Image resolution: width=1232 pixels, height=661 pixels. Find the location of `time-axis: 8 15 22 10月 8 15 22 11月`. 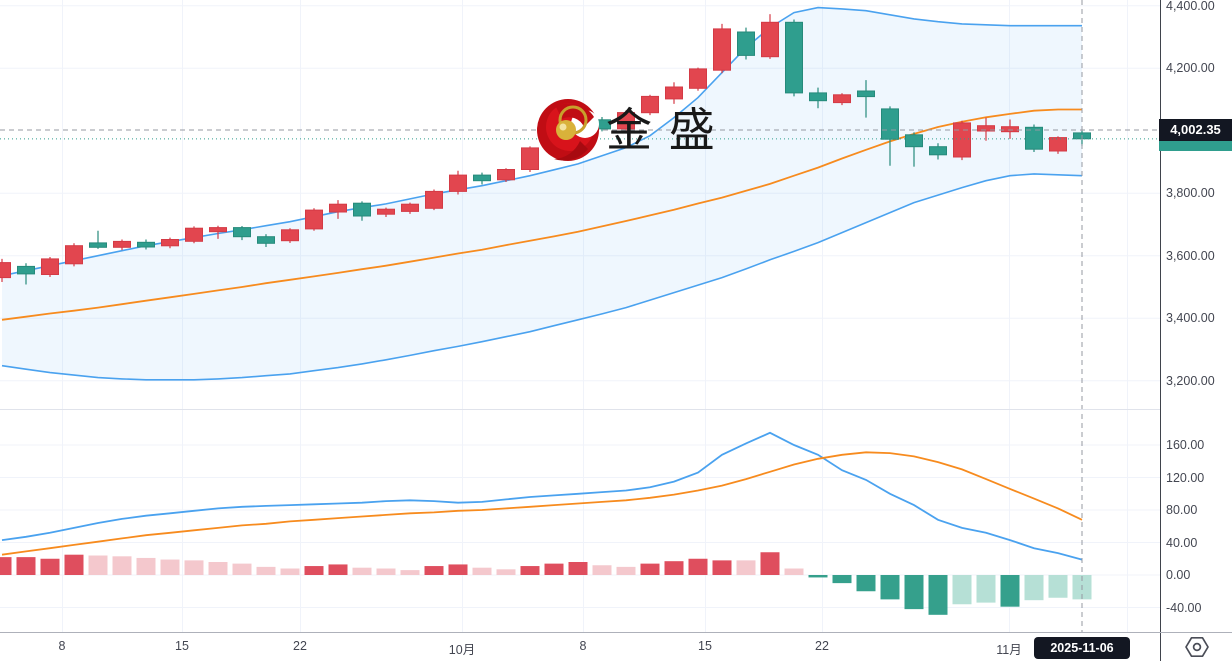

time-axis: 8 15 22 10月 8 15 22 11月 is located at coordinates (580, 646).